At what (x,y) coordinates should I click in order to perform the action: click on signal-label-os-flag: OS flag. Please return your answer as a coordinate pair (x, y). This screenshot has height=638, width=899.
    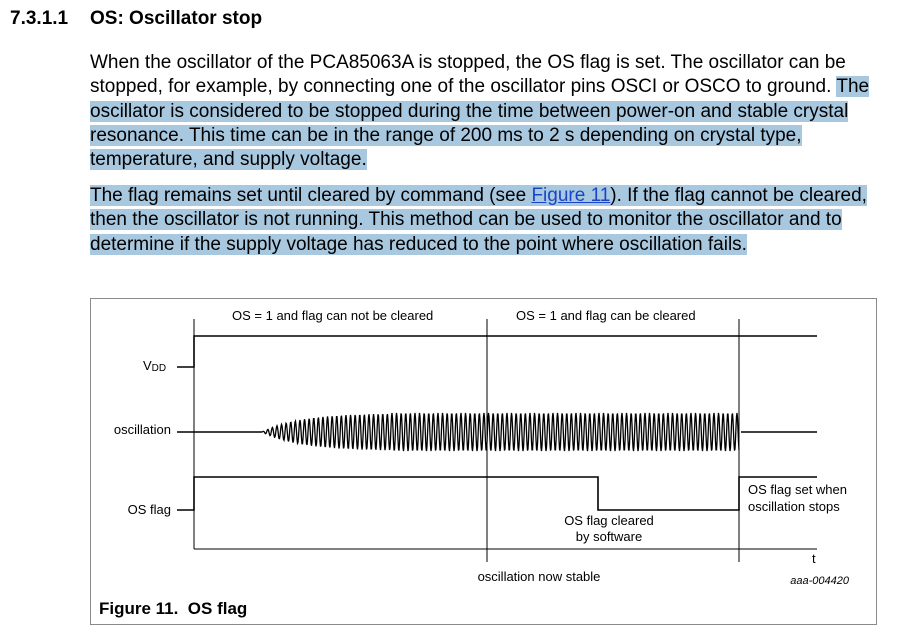
    Looking at the image, I should click on (149, 509).